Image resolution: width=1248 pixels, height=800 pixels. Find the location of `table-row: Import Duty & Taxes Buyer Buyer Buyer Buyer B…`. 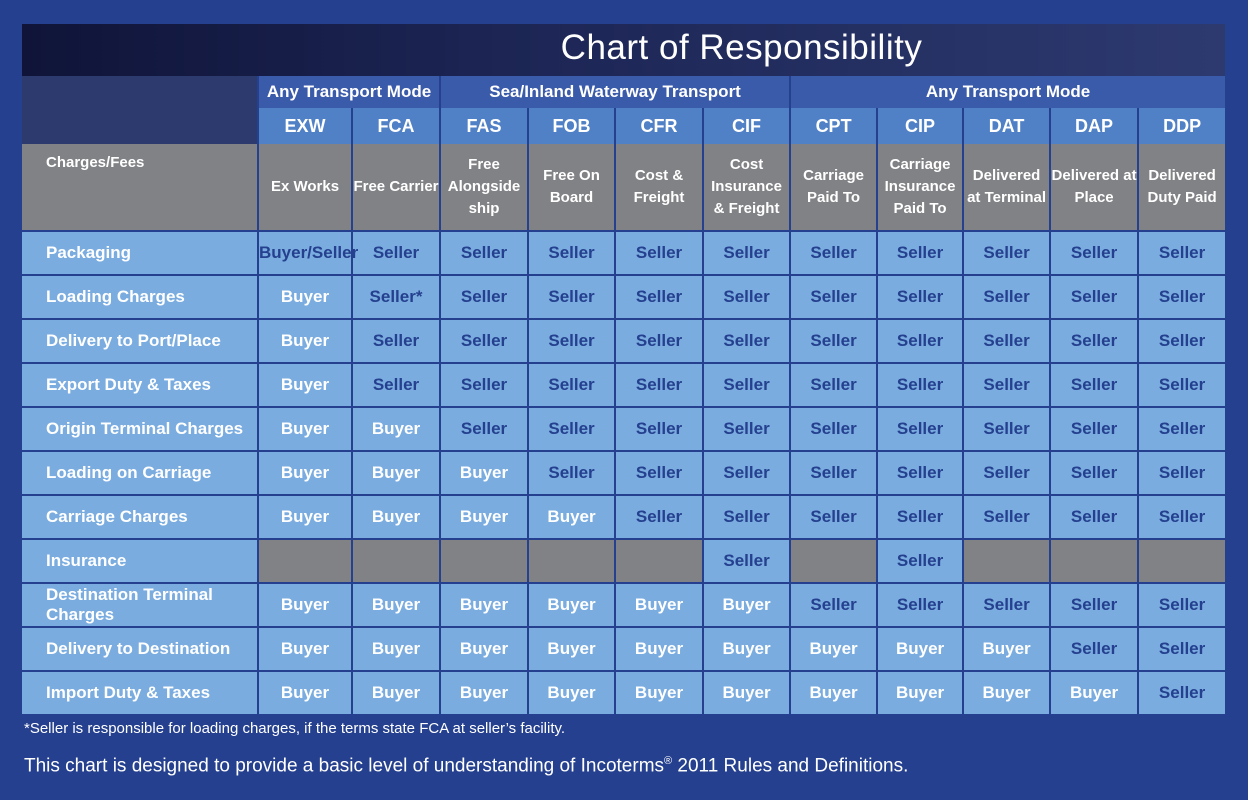

table-row: Import Duty & Taxes Buyer Buyer Buyer Buyer B… is located at coordinates (624, 692).